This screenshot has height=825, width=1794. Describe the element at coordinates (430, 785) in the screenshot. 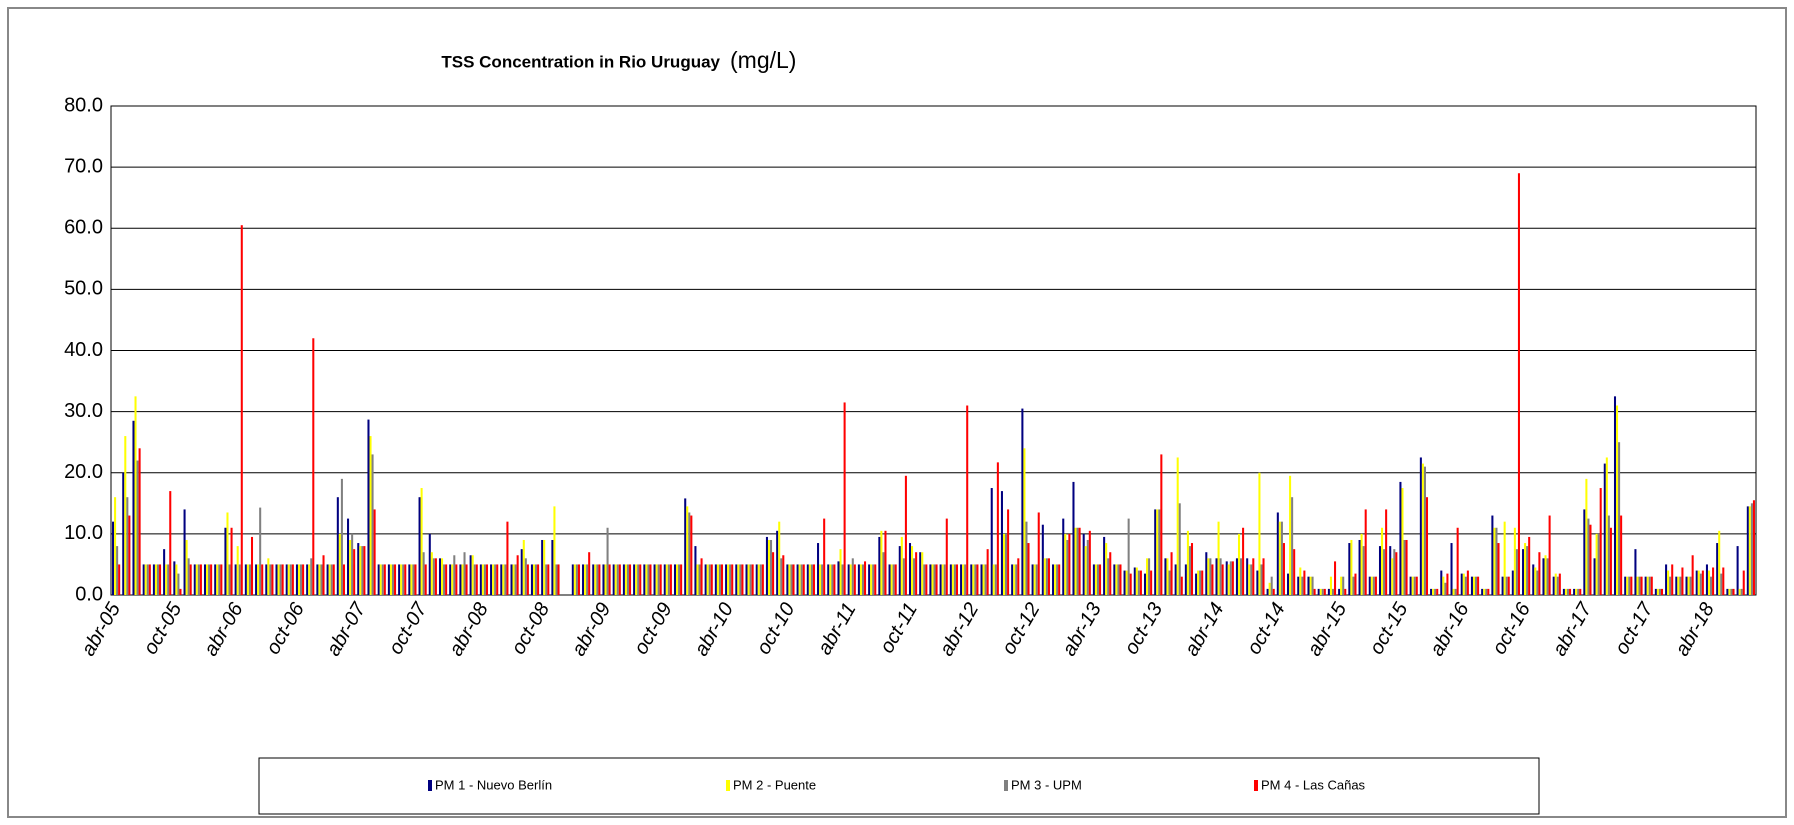

I see `legend-swatch` at that location.